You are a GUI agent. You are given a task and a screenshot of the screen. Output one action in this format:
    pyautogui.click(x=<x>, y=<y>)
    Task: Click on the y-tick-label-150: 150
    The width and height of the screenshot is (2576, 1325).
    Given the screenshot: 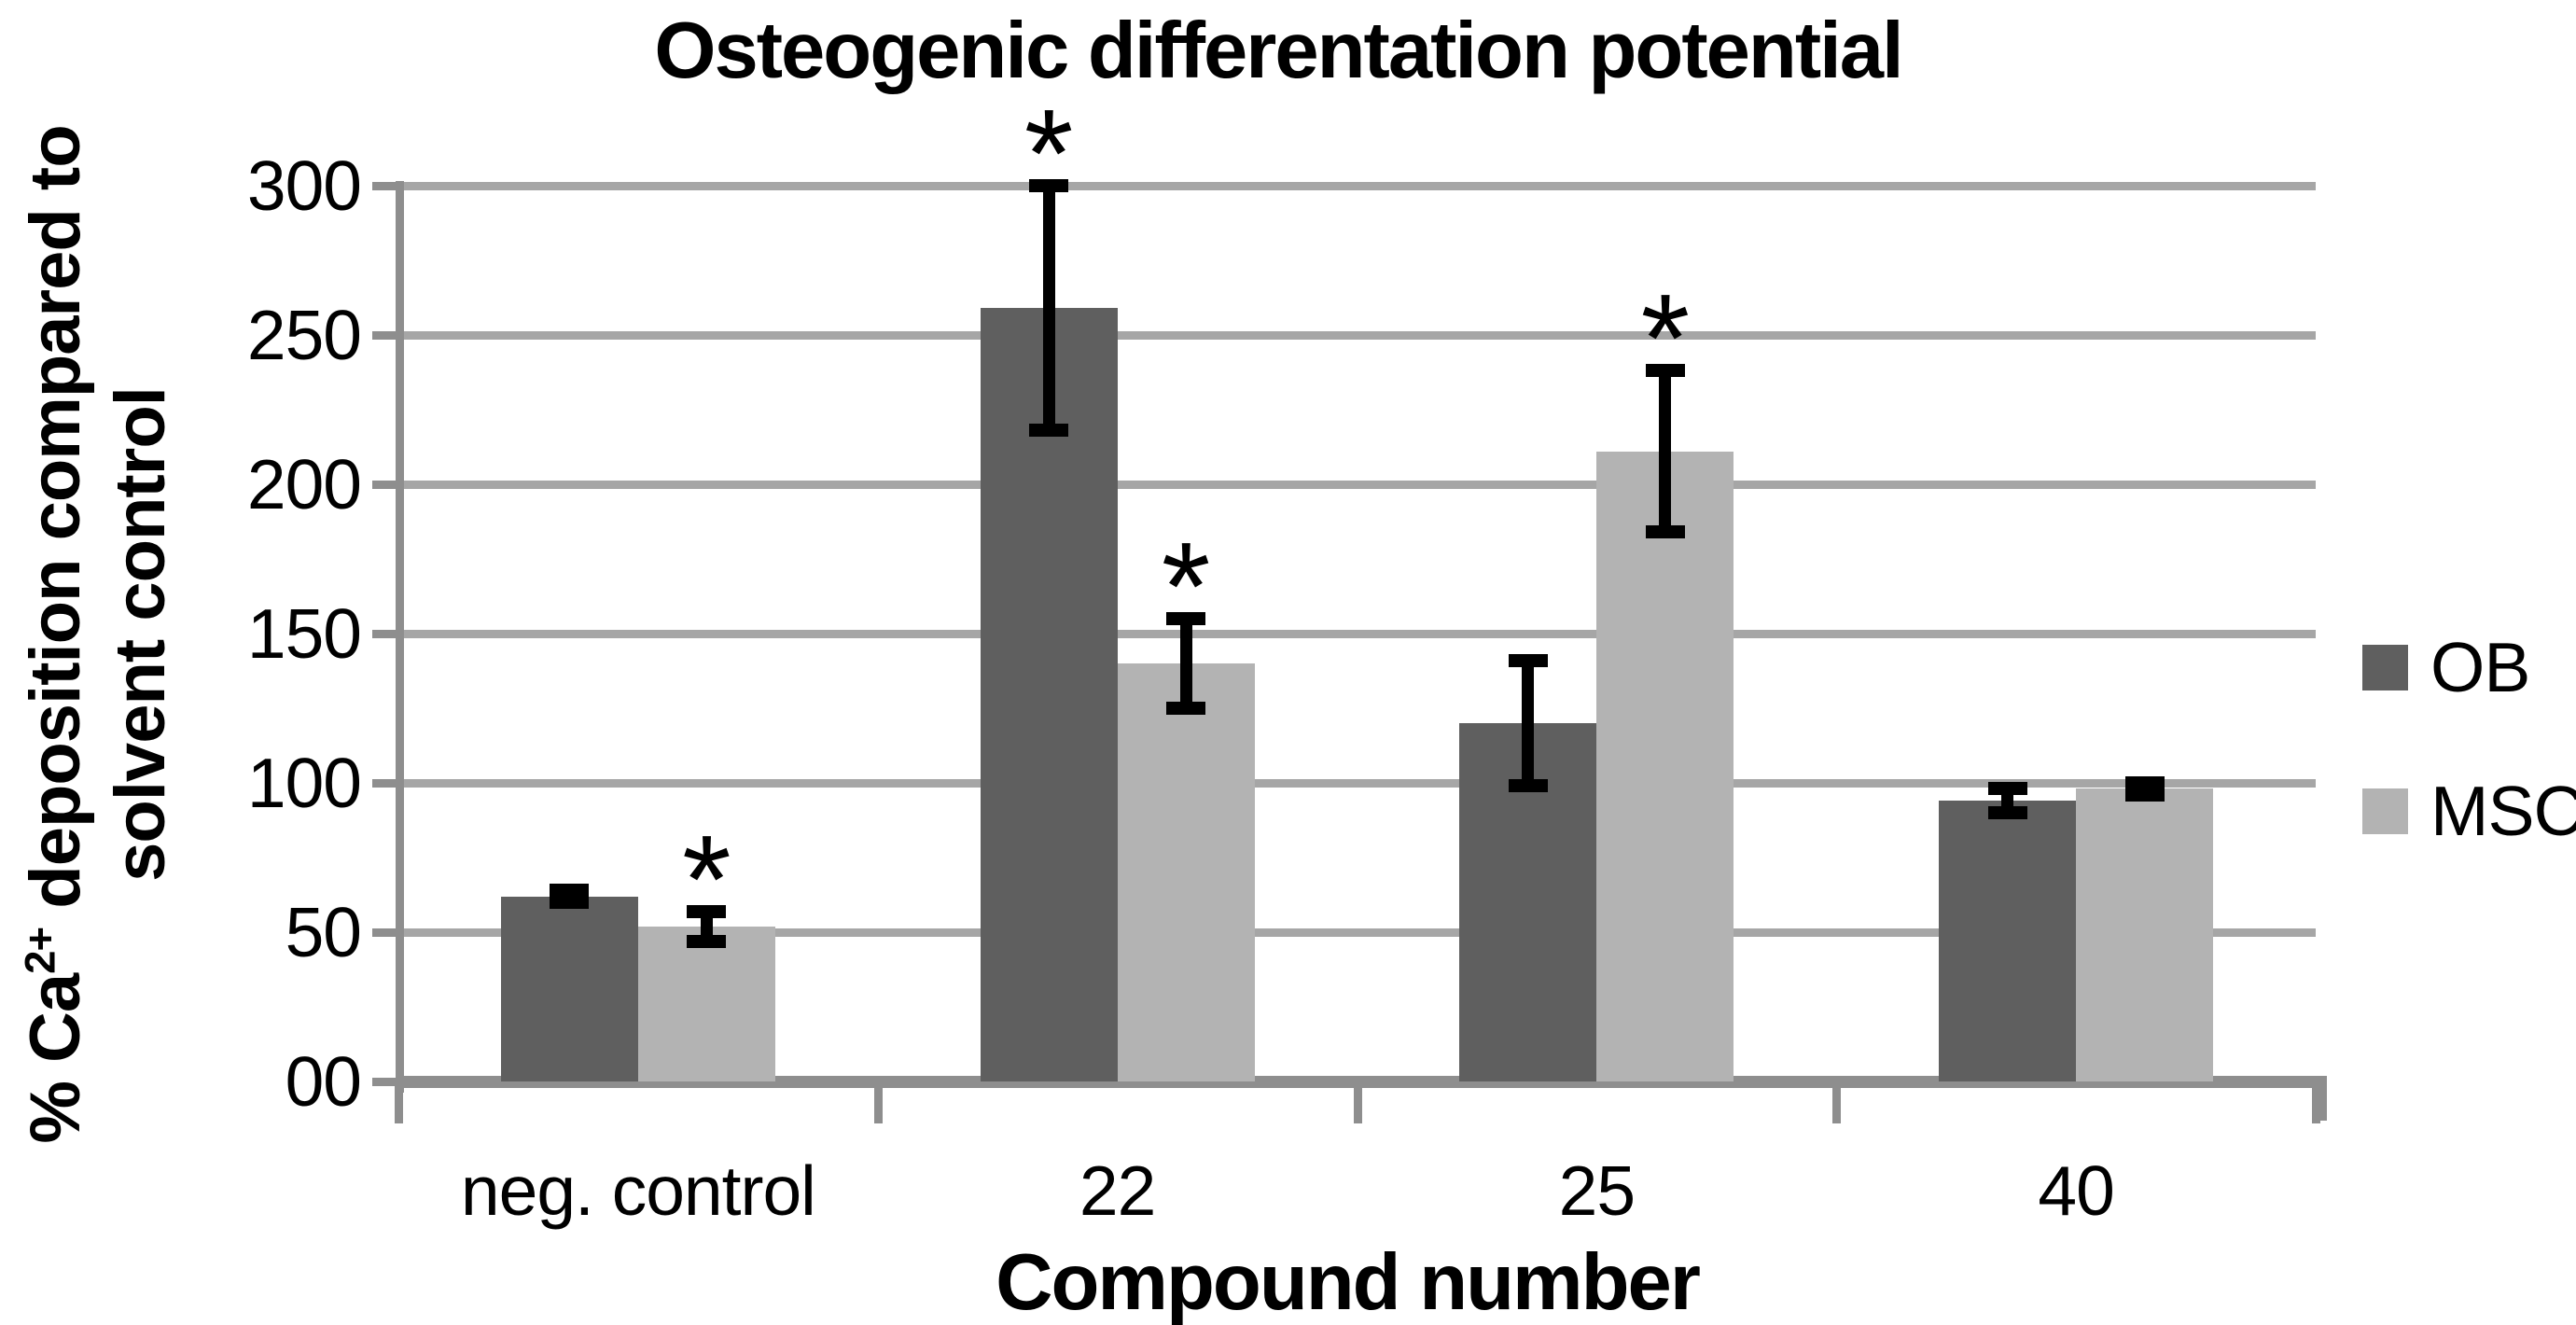 What is the action you would take?
    pyautogui.click(x=304, y=633)
    